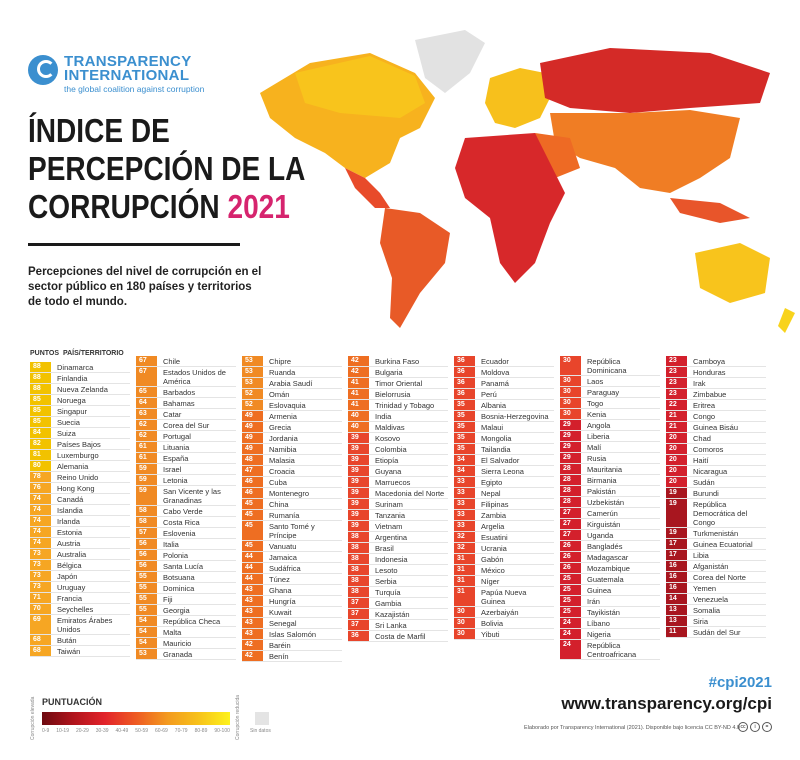  What do you see at coordinates (387, 460) in the screenshot?
I see `country-name: Etiopía` at bounding box center [387, 460].